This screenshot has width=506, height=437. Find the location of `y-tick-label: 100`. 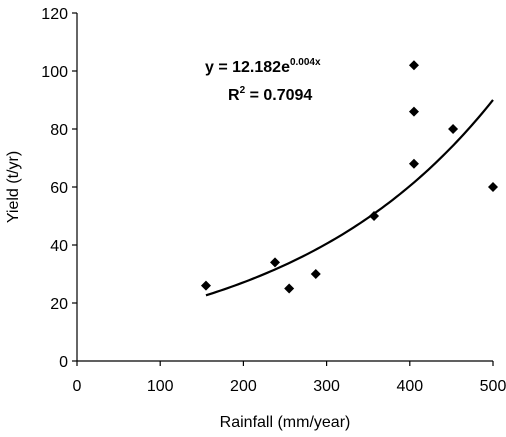

y-tick-label: 100 is located at coordinates (54, 72).